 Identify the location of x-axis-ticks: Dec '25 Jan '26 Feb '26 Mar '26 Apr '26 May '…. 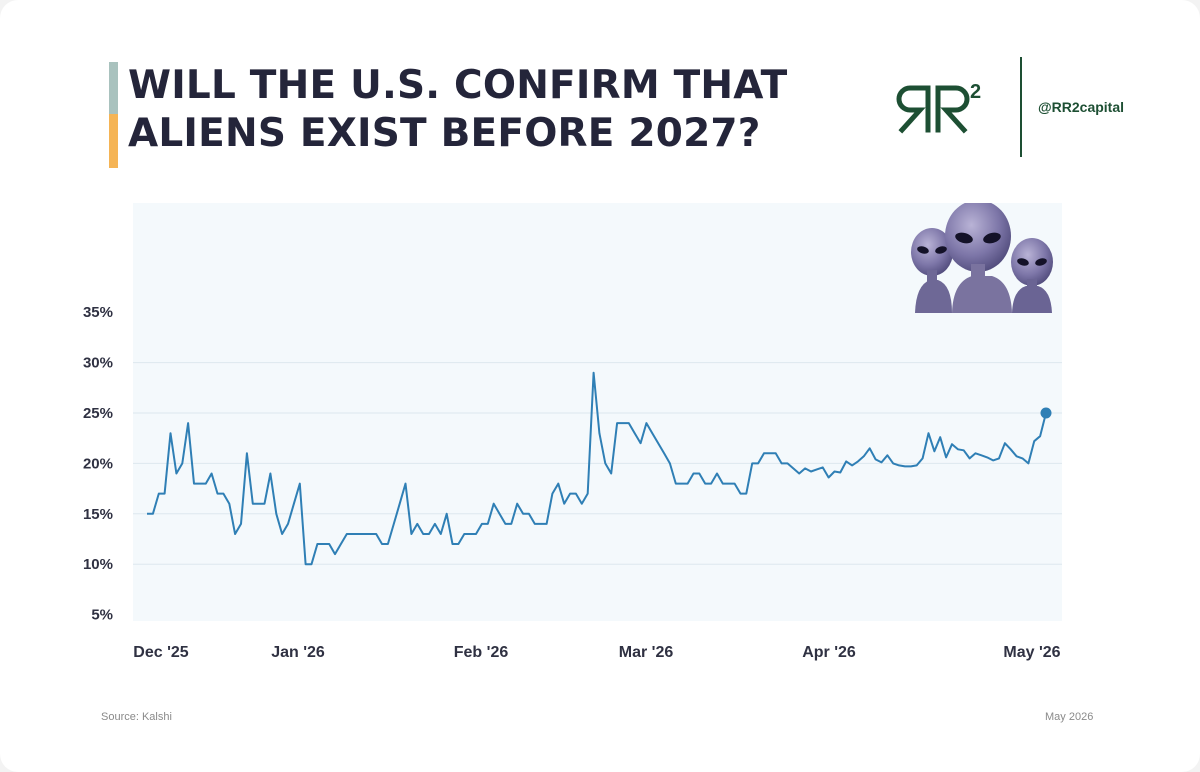
(596, 652).